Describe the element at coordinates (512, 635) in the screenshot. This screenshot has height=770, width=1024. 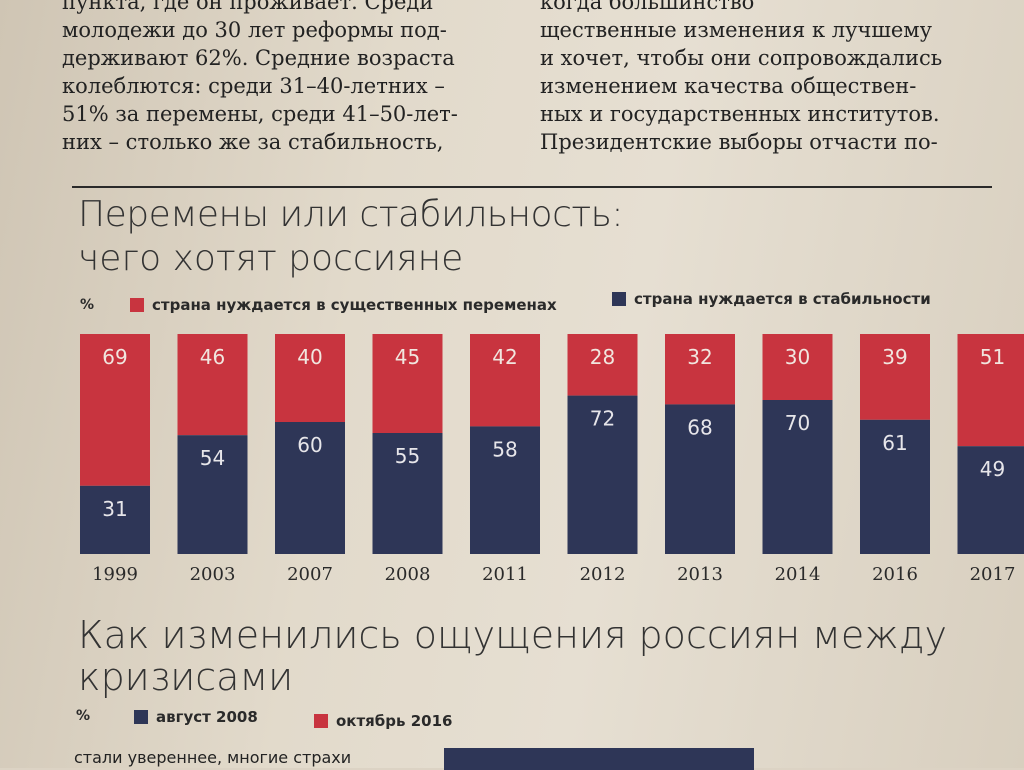
I see `chart2-title: Как изменились ощущения россиян между` at that location.